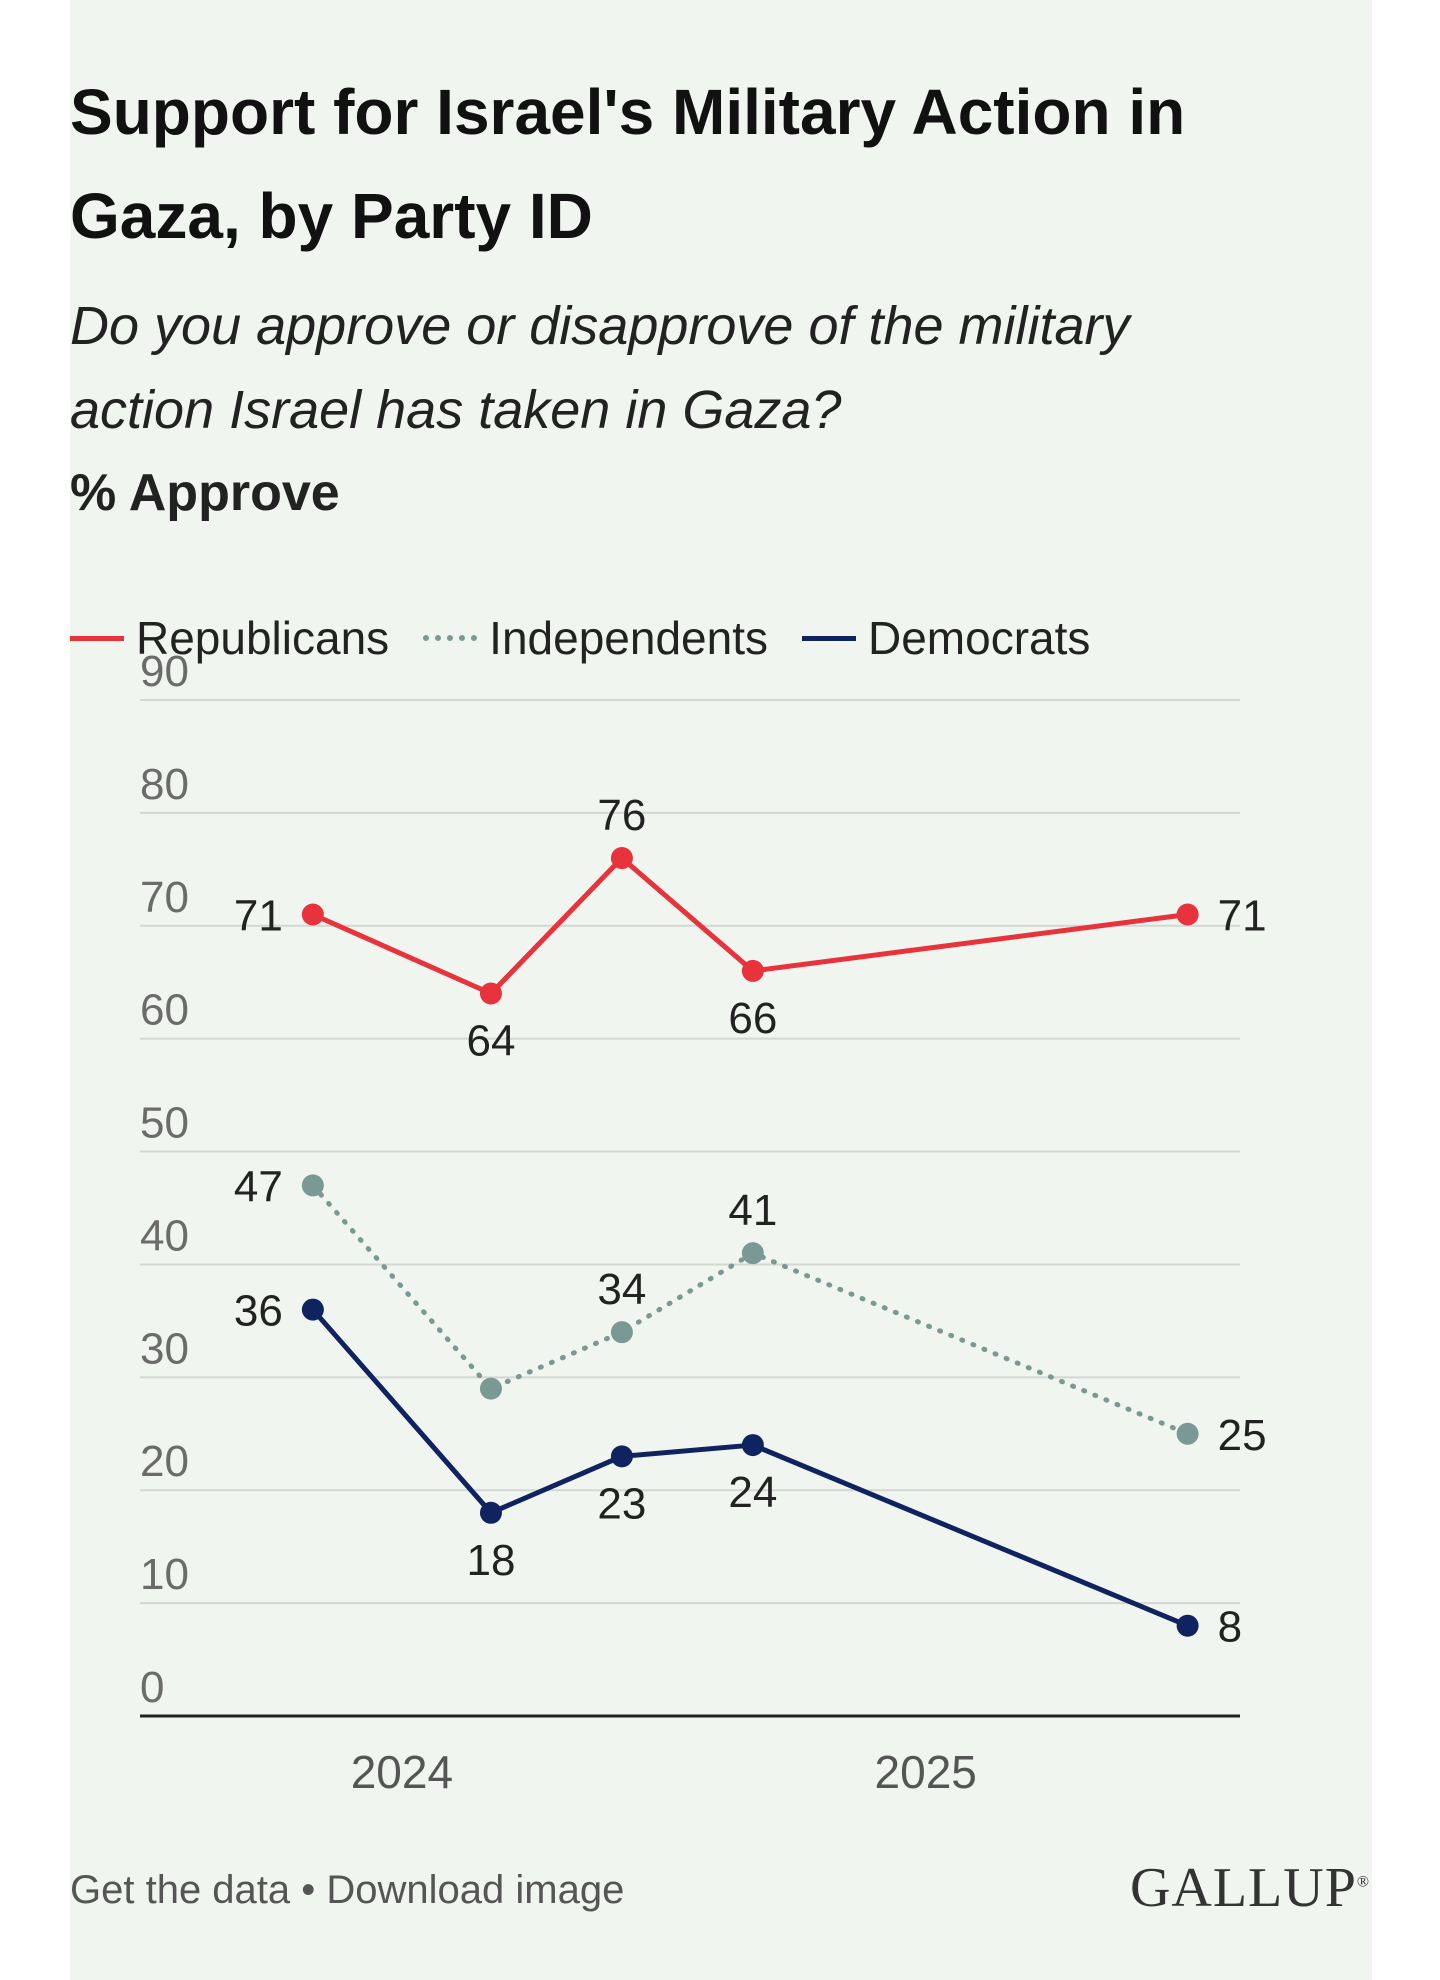 The height and width of the screenshot is (1980, 1440). I want to click on y-tick-label-30: 30, so click(164, 1348).